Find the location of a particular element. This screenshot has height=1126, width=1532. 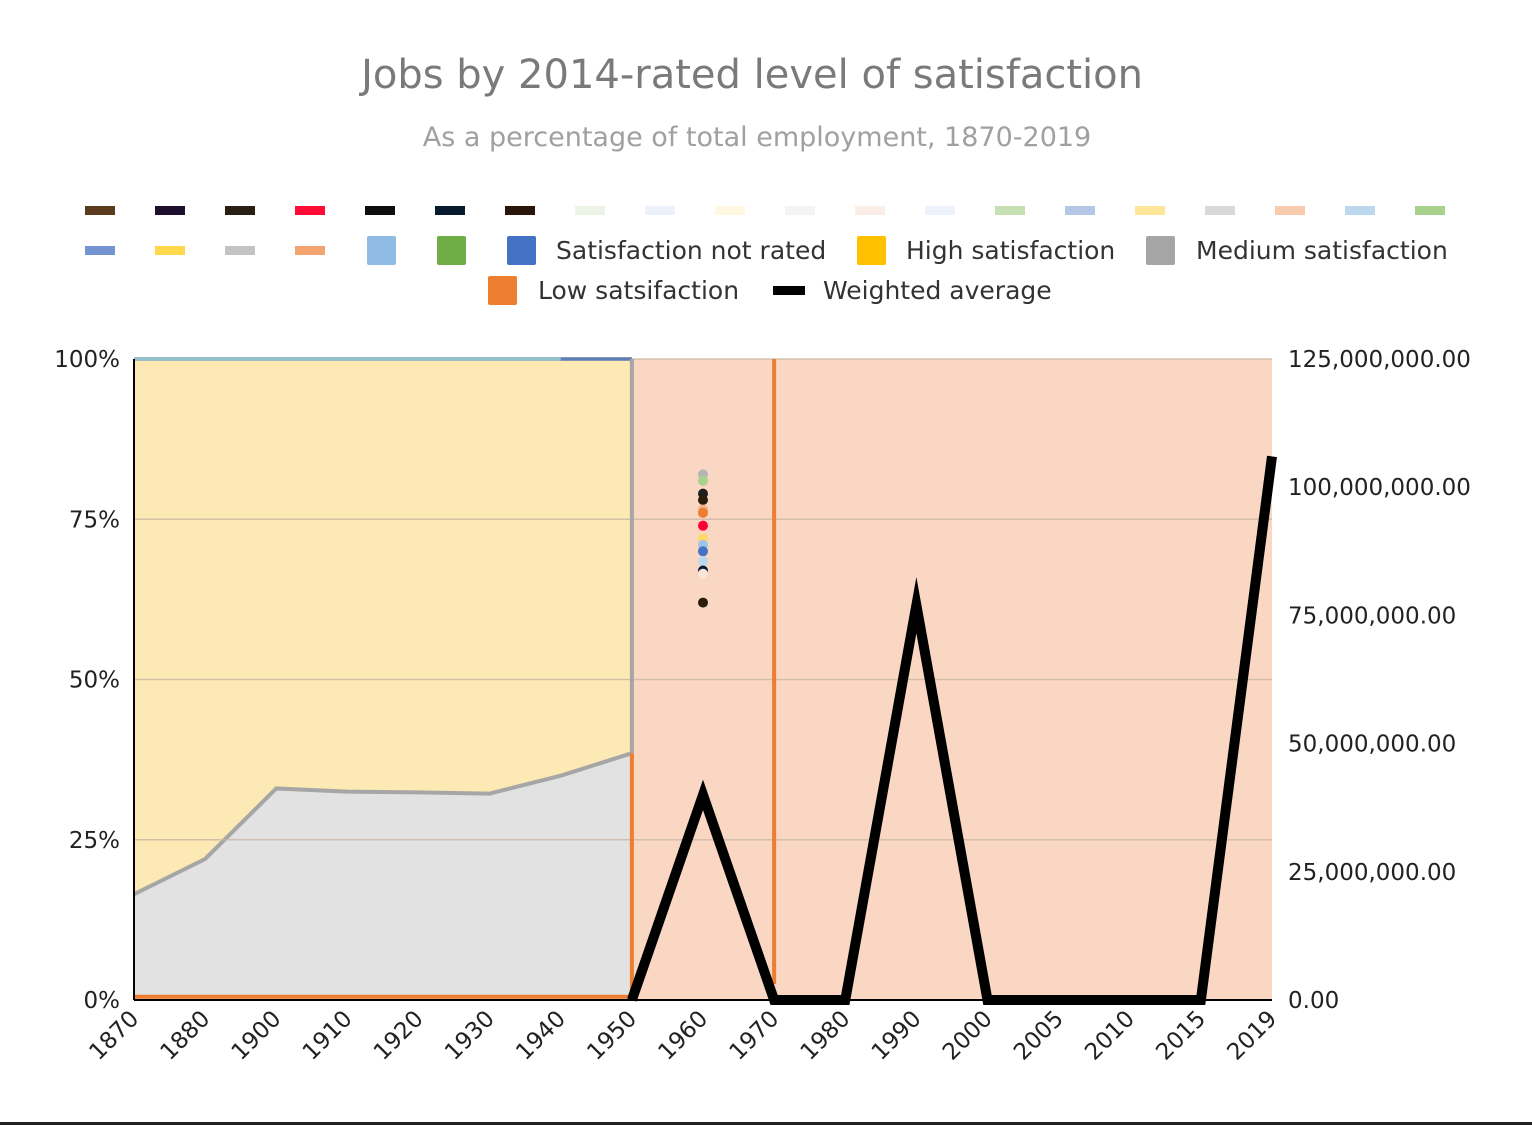

x-tick-label: 1900 is located at coordinates (257, 1036).